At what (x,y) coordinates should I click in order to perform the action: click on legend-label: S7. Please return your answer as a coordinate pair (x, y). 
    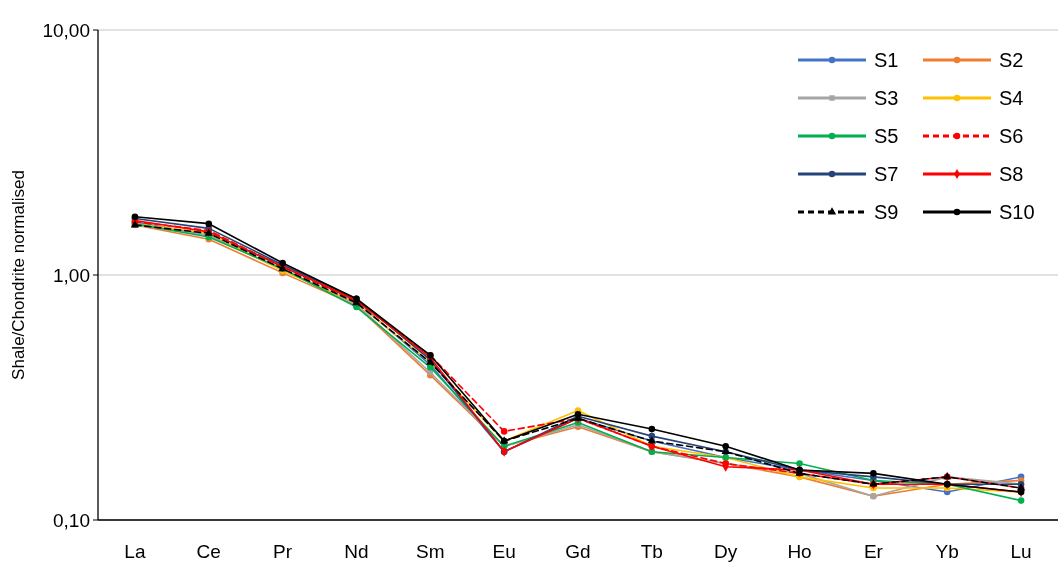
    Looking at the image, I should click on (886, 174).